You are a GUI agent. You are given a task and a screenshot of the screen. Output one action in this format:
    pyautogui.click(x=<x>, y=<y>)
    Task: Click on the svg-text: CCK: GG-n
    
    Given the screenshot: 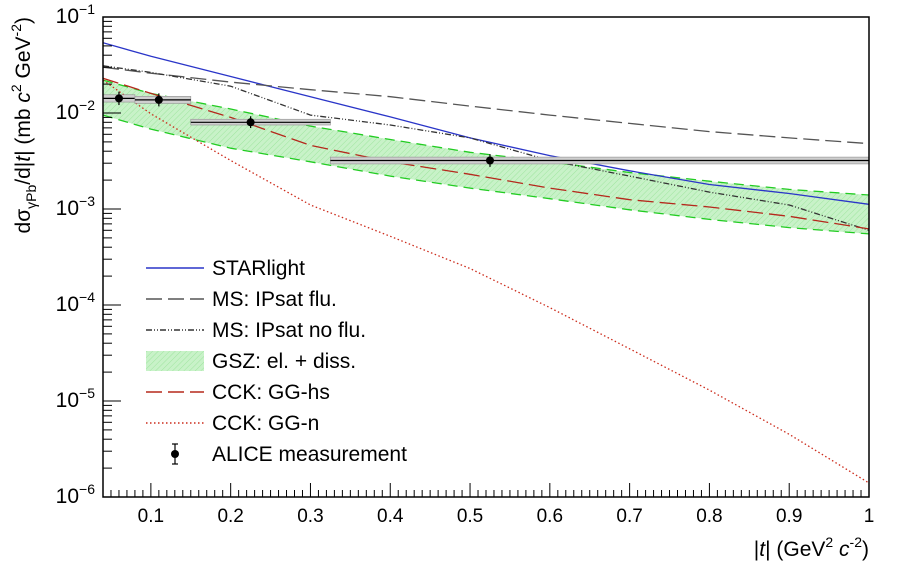 What is the action you would take?
    pyautogui.click(x=265, y=423)
    